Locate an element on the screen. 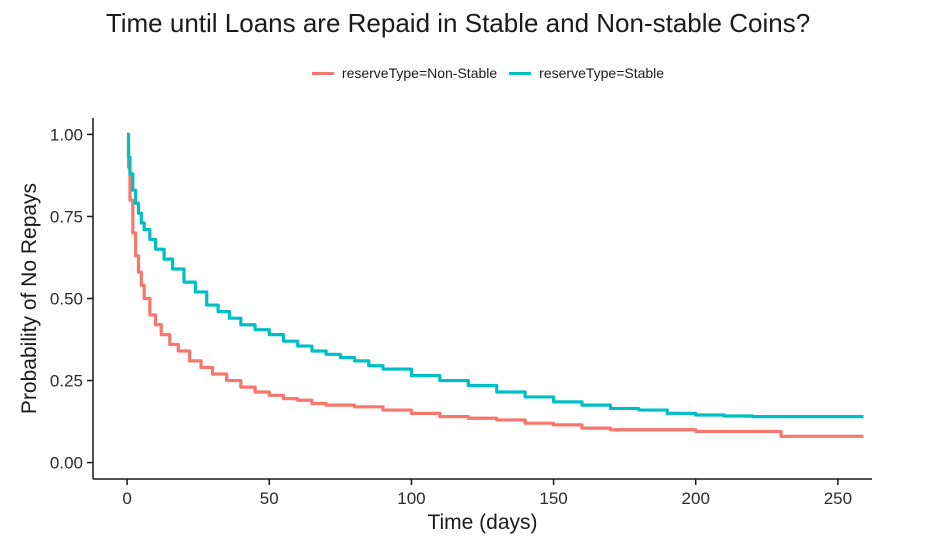 The width and height of the screenshot is (940, 555). x-tick-label: 0 is located at coordinates (126, 498).